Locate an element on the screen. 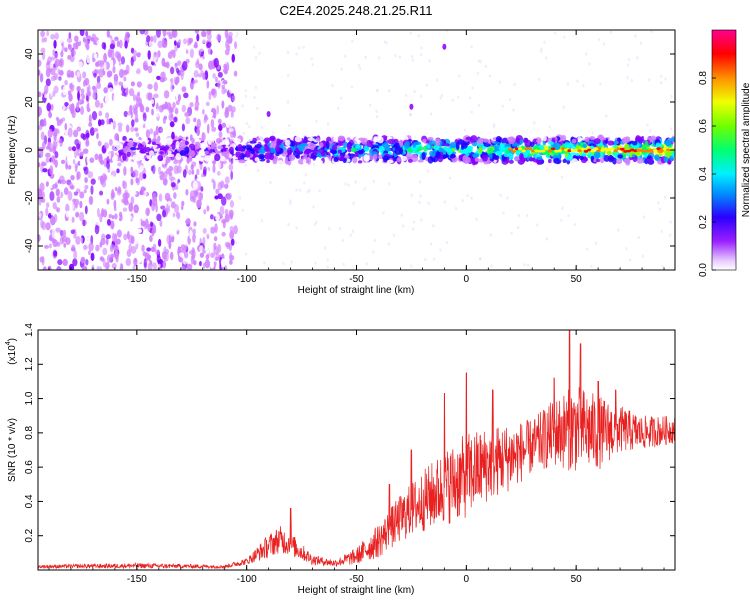  snr-ytick-label: 0.4 is located at coordinates (29, 501).